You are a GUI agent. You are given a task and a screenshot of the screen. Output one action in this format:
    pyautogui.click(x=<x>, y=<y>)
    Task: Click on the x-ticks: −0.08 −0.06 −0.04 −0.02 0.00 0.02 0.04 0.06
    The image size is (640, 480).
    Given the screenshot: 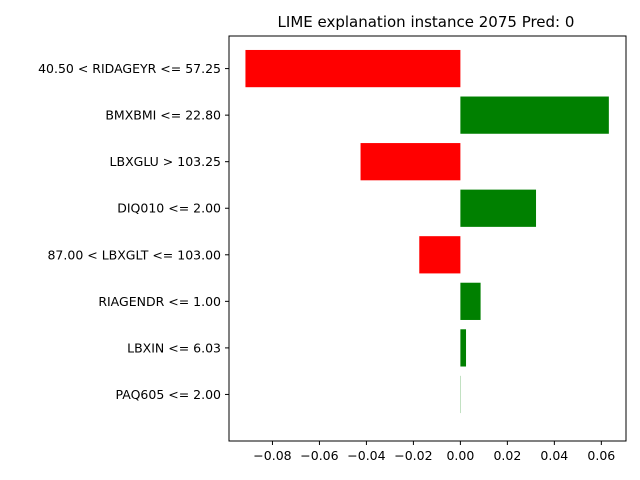 What is the action you would take?
    pyautogui.click(x=434, y=452)
    